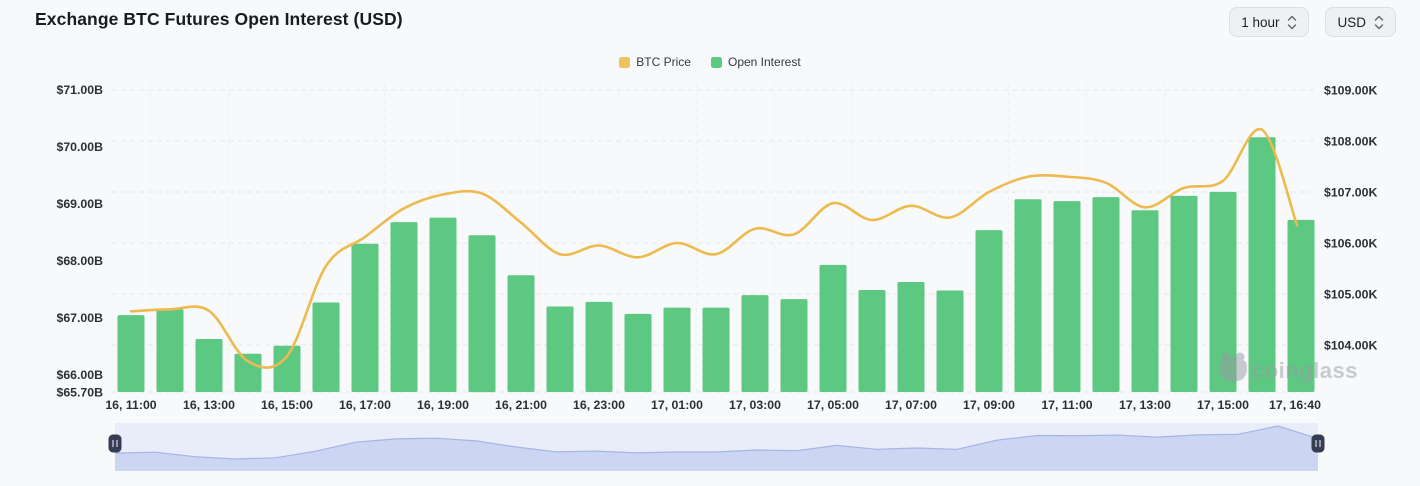 The image size is (1420, 486). Describe the element at coordinates (663, 62) in the screenshot. I see `legend-label: BTC Price` at that location.